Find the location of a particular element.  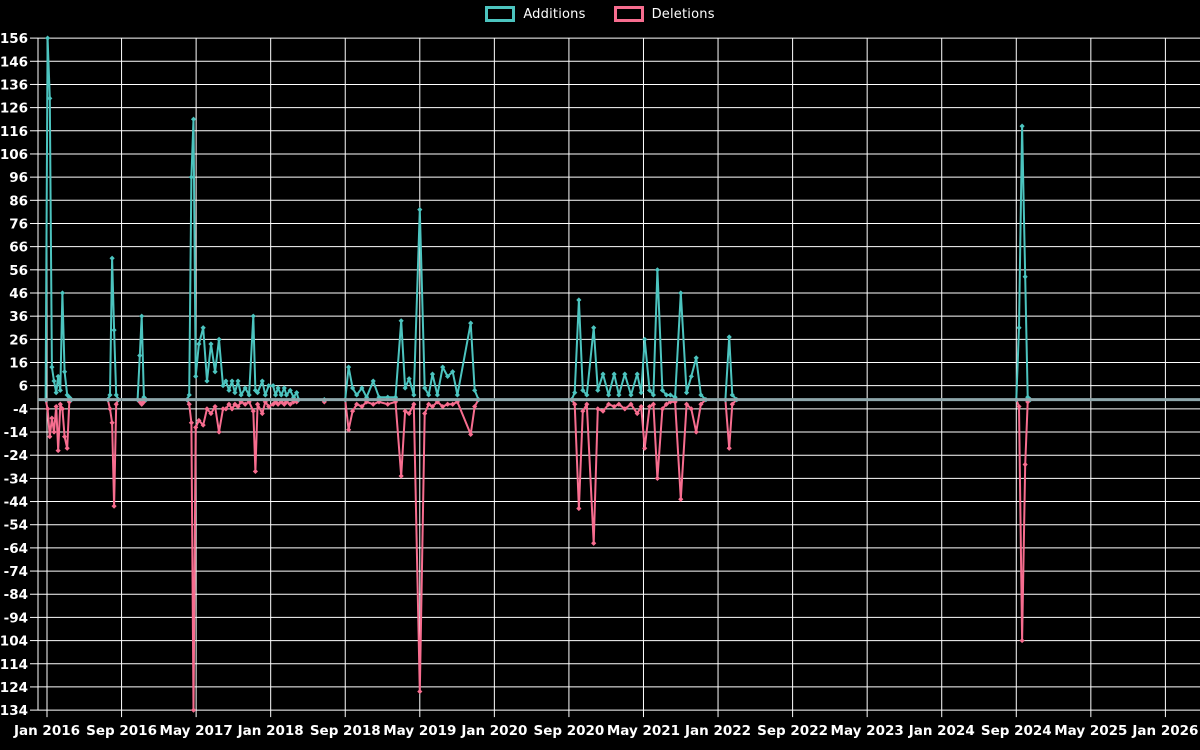

svg-text: 76 is located at coordinates (18, 224).